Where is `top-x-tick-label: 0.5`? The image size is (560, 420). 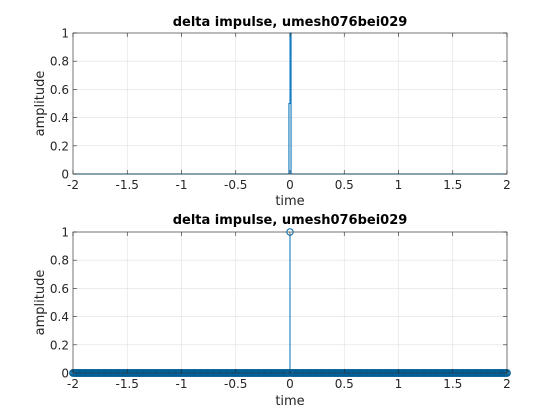 top-x-tick-label: 0.5 is located at coordinates (344, 185).